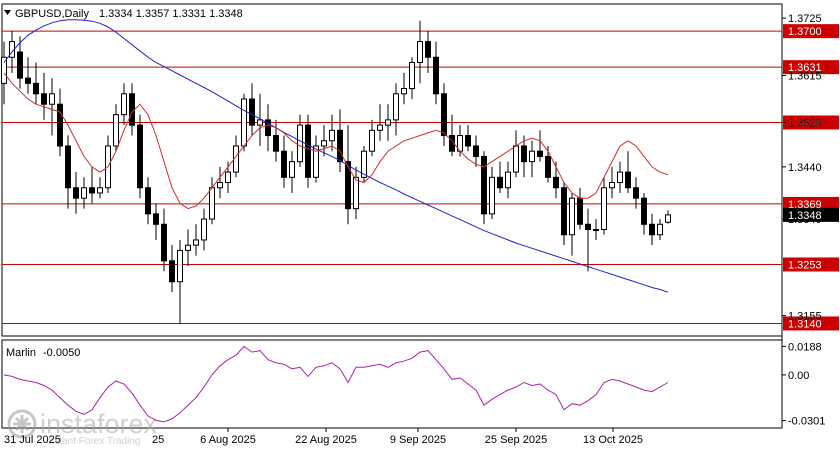 This screenshot has width=840, height=450. I want to click on level-tag-1.3631: 1.3631, so click(805, 68).